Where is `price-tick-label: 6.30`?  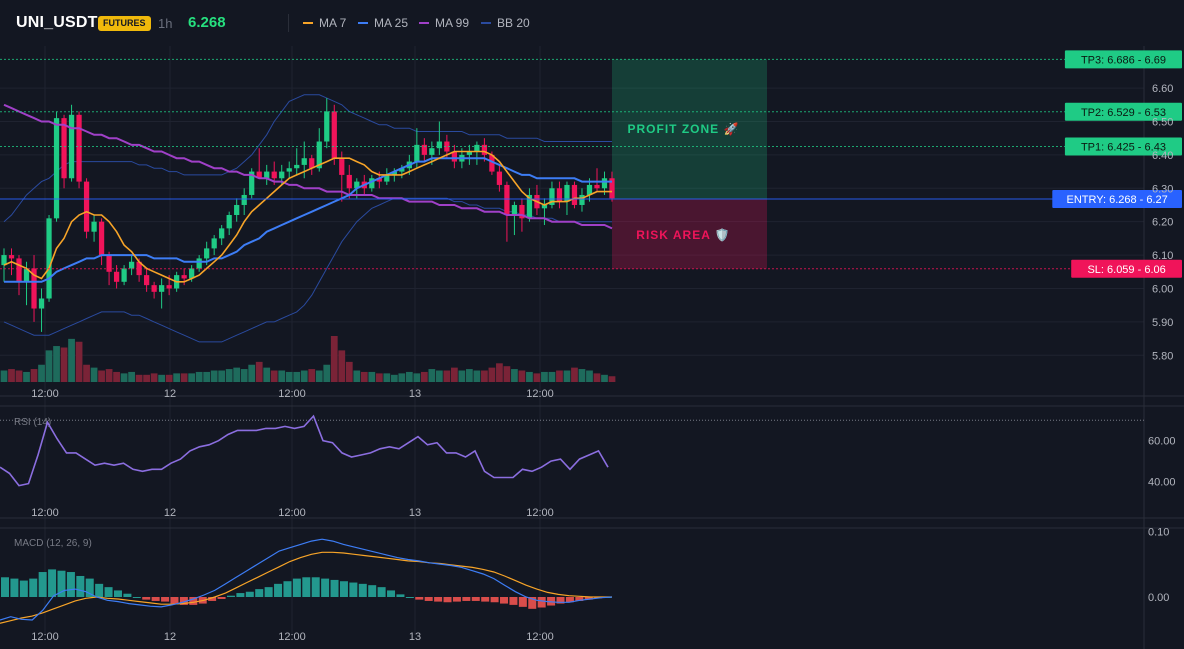
price-tick-label: 6.30 is located at coordinates (1162, 189).